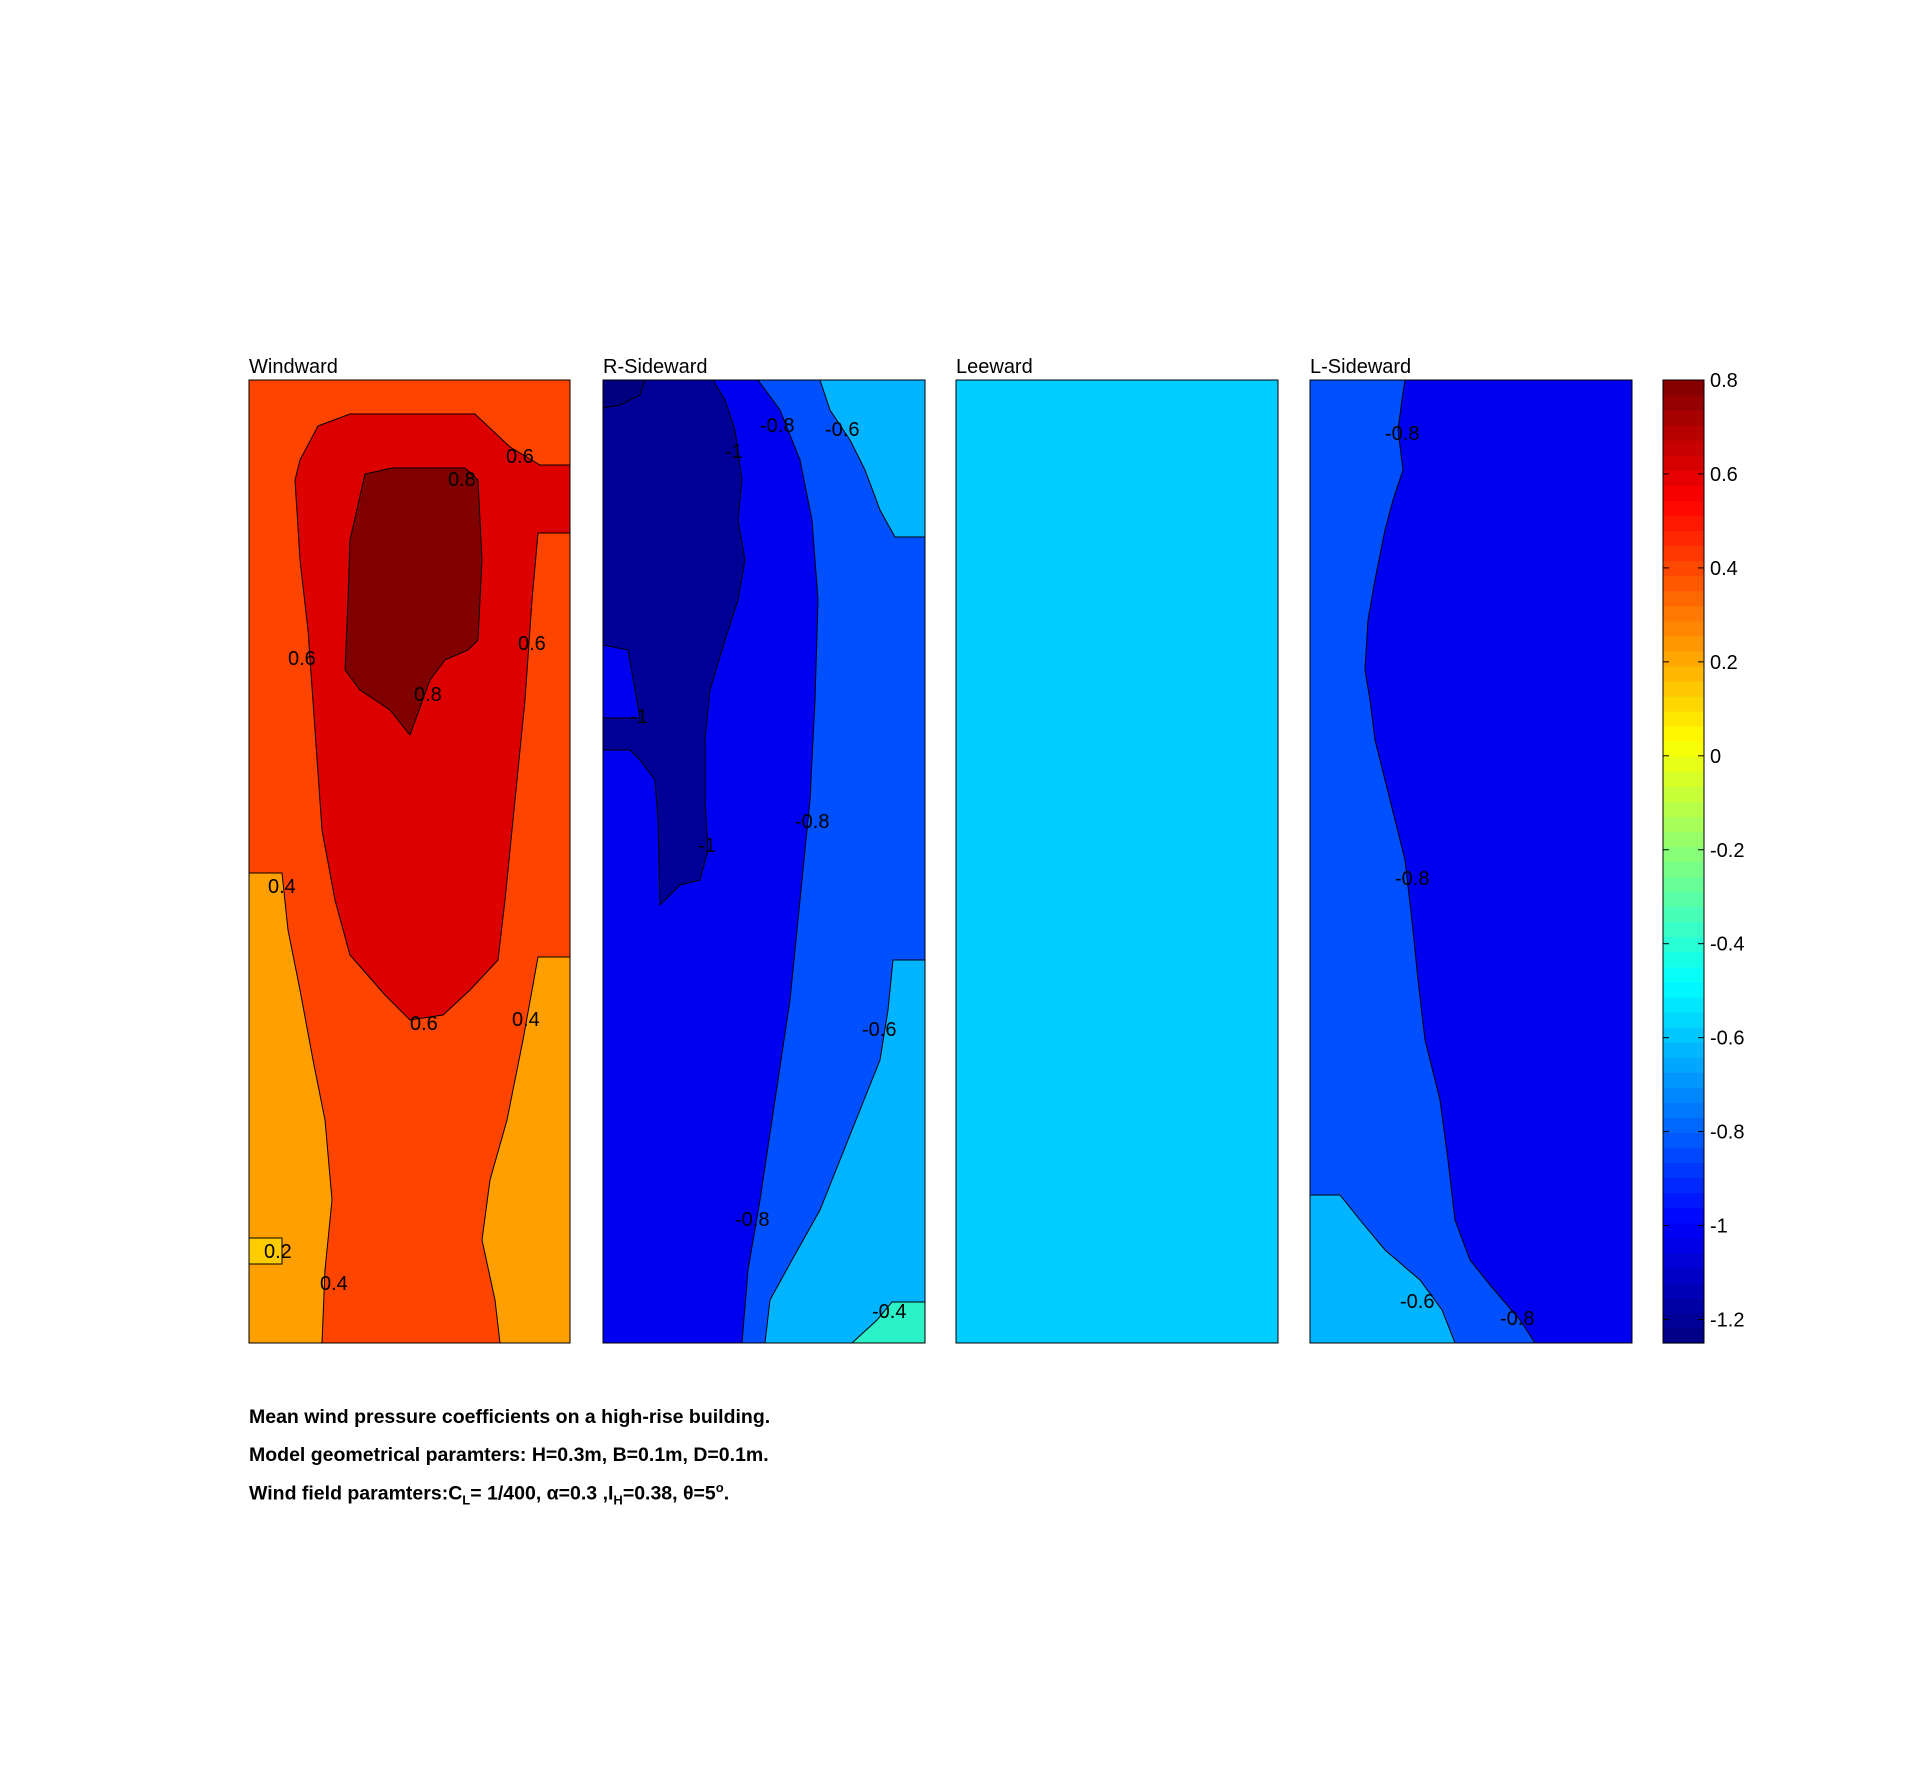 The width and height of the screenshot is (1908, 1774). What do you see at coordinates (356, 1493) in the screenshot?
I see `caption-line-3-prefix: Wind field paramters:C` at bounding box center [356, 1493].